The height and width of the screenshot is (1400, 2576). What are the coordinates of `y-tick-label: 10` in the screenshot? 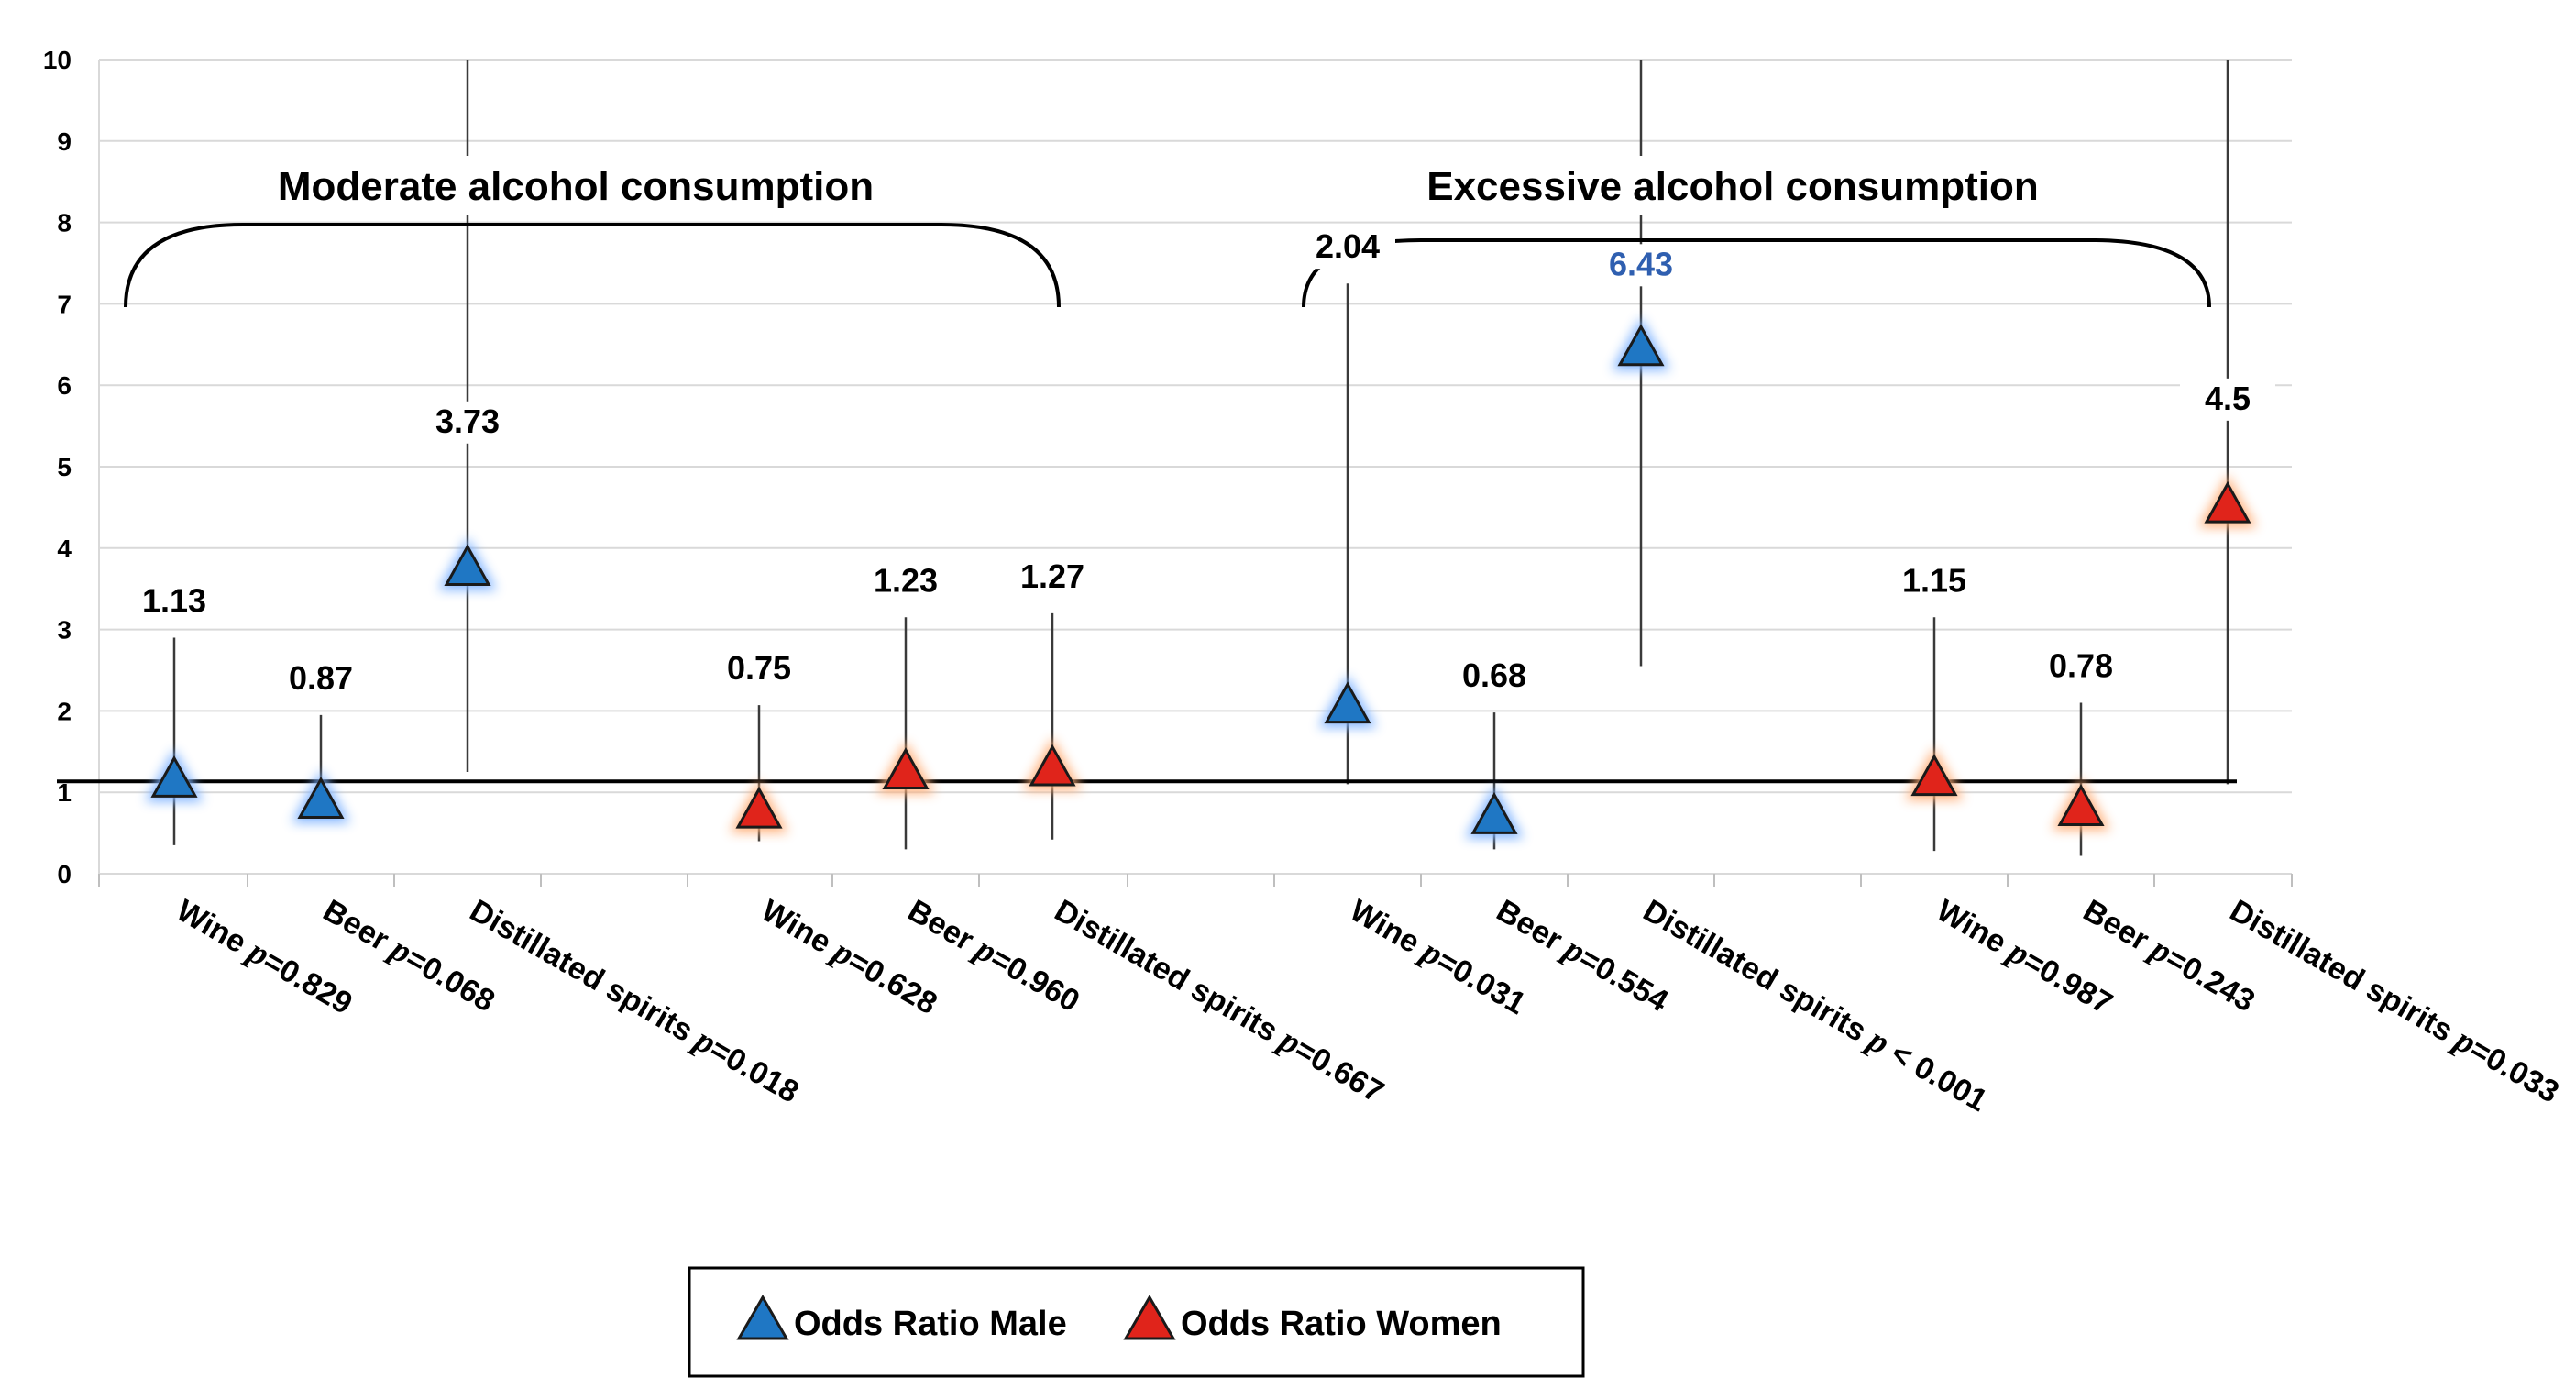 It's located at (57, 60).